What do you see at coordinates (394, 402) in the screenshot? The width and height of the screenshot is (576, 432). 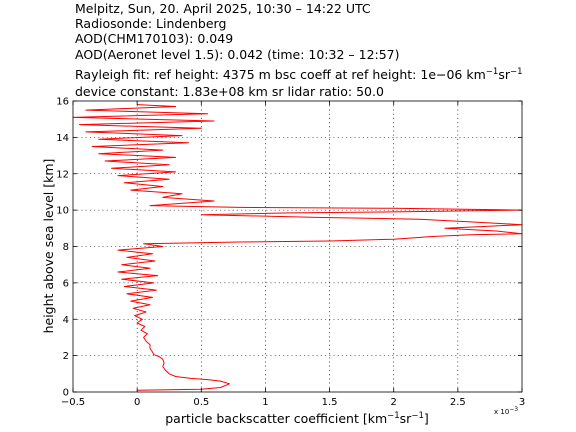 I see `x-tick-label: 2` at bounding box center [394, 402].